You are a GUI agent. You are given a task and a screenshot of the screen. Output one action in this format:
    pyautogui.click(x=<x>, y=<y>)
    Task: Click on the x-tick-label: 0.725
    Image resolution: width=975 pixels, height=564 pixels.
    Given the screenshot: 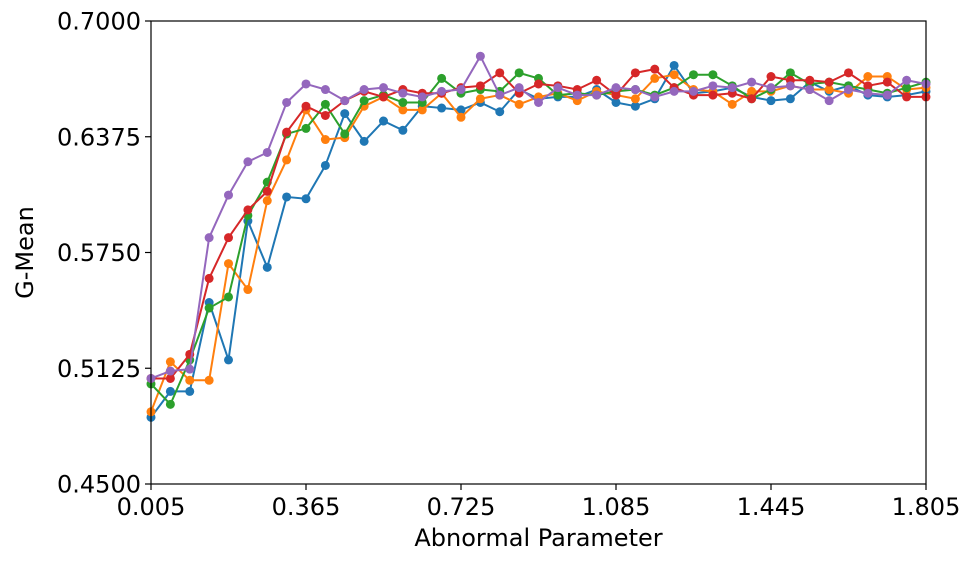 What is the action you would take?
    pyautogui.click(x=461, y=507)
    